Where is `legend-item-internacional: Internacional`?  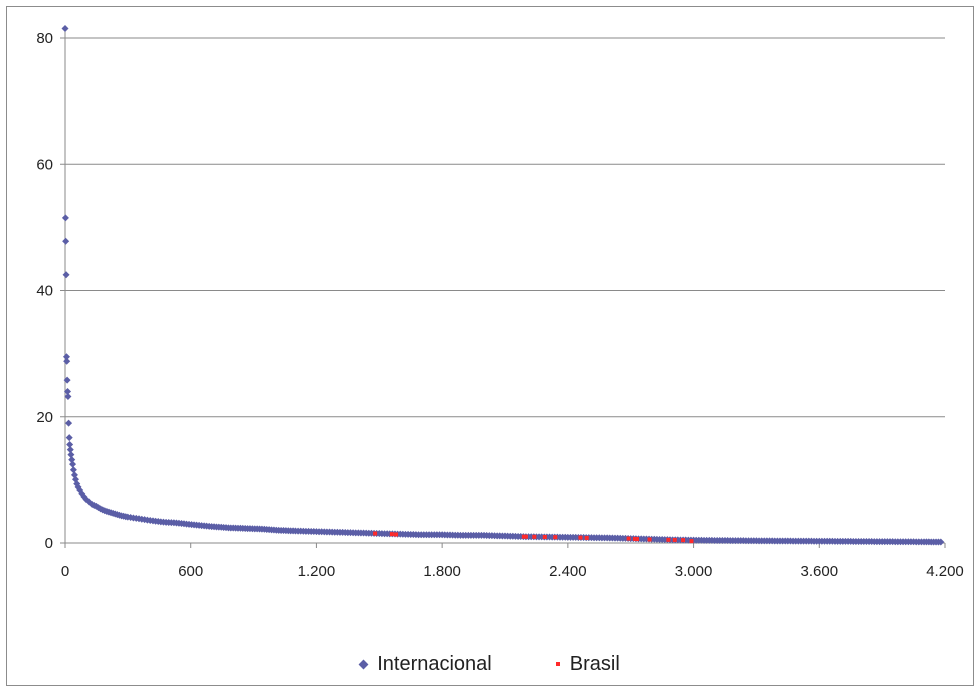 legend-item-internacional: Internacional is located at coordinates (425, 664).